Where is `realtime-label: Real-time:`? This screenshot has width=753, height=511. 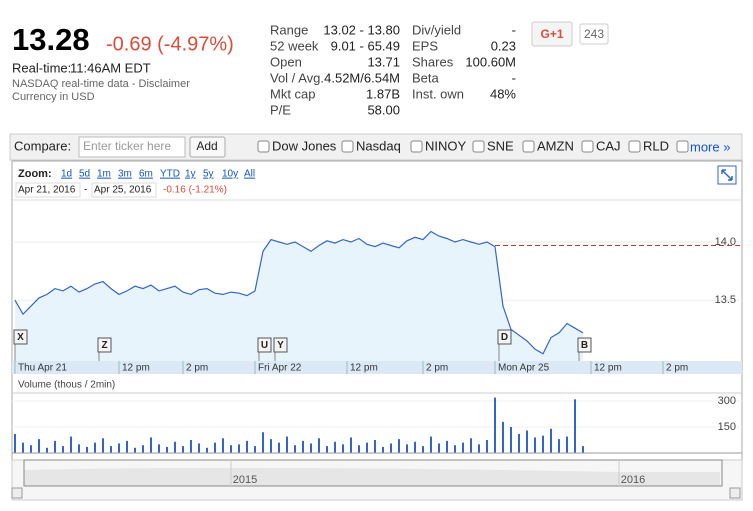 realtime-label: Real-time: is located at coordinates (41, 67).